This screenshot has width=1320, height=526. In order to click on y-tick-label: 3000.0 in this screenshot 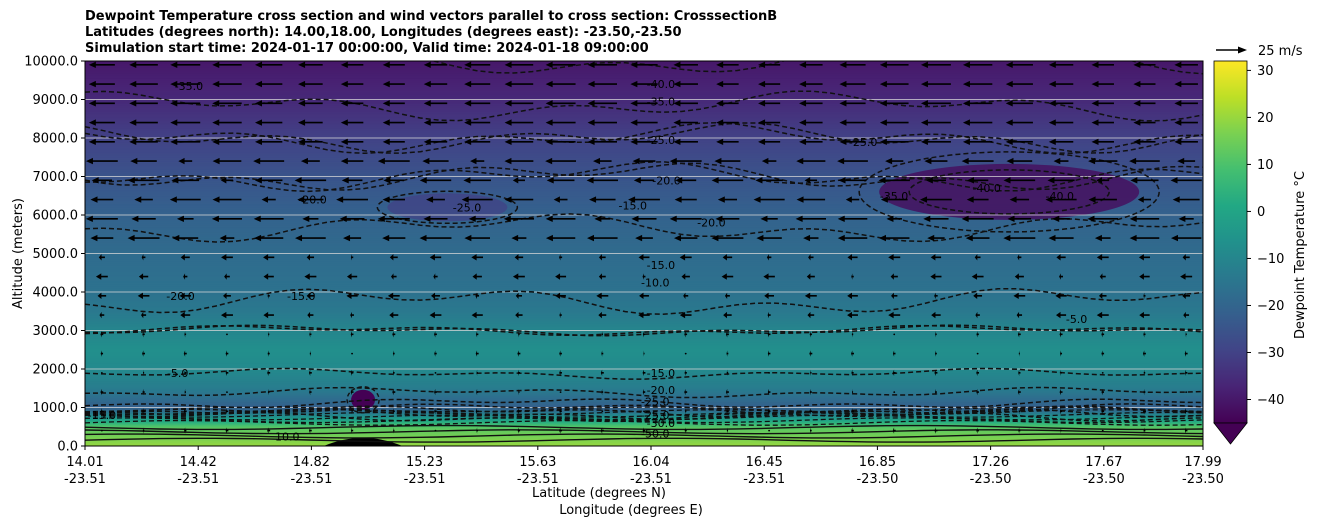, I will do `click(56, 331)`.